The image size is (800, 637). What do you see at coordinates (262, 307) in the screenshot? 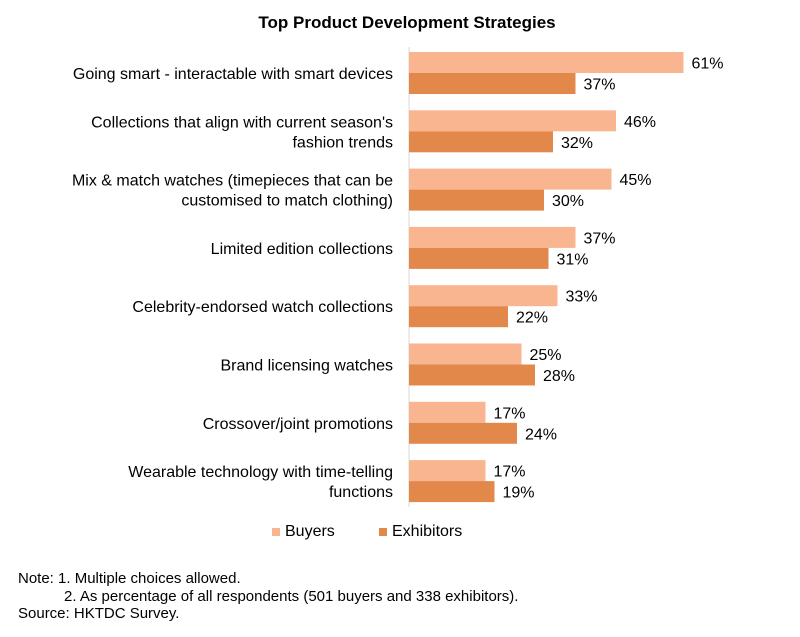
I see `category-label: Celebrity-endorsed watch collections` at bounding box center [262, 307].